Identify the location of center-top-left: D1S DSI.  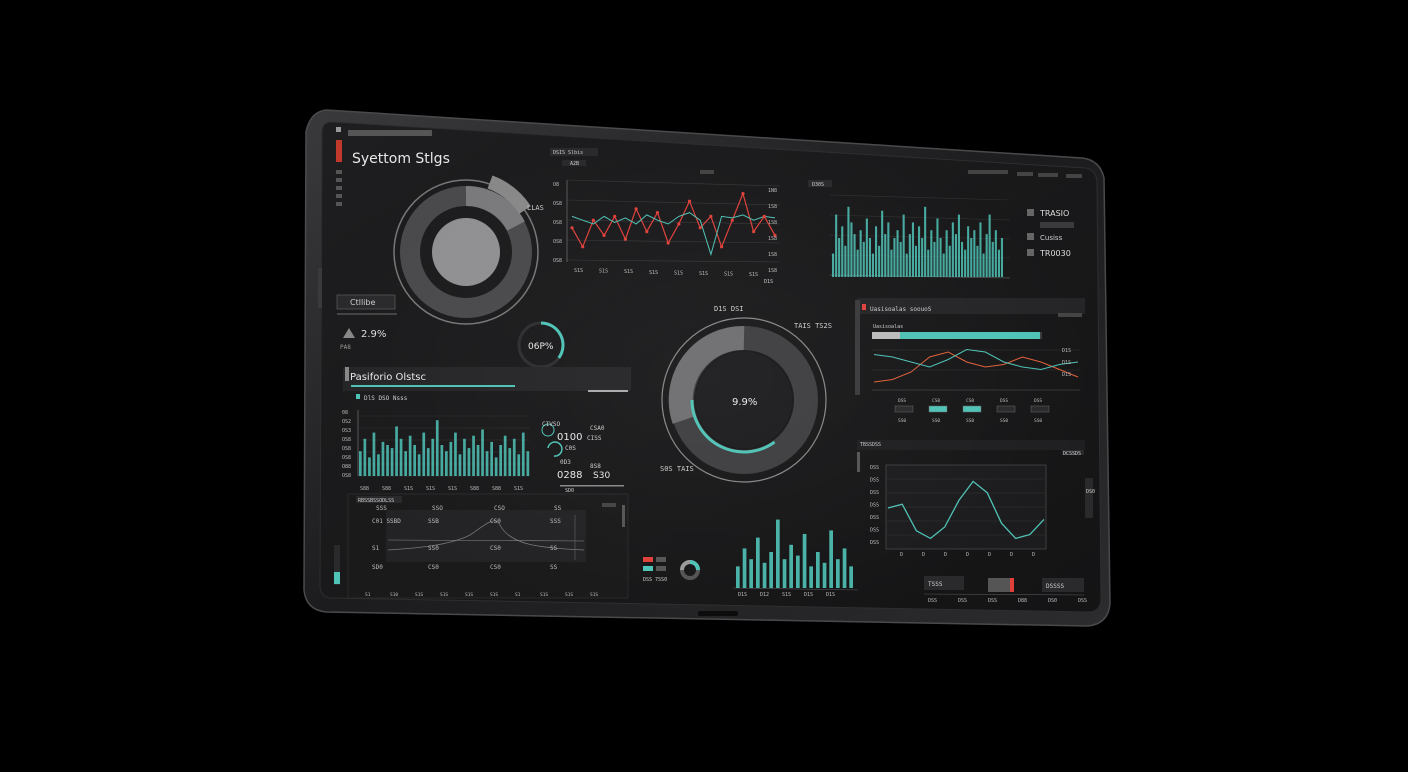
(729, 309).